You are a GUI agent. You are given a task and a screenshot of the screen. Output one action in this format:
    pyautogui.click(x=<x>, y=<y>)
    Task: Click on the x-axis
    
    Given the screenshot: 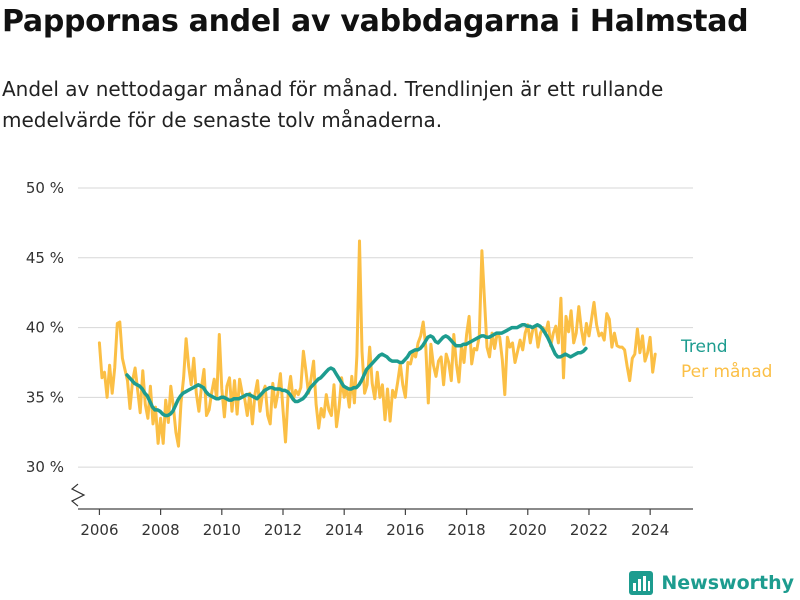 What is the action you would take?
    pyautogui.click(x=381, y=499)
    